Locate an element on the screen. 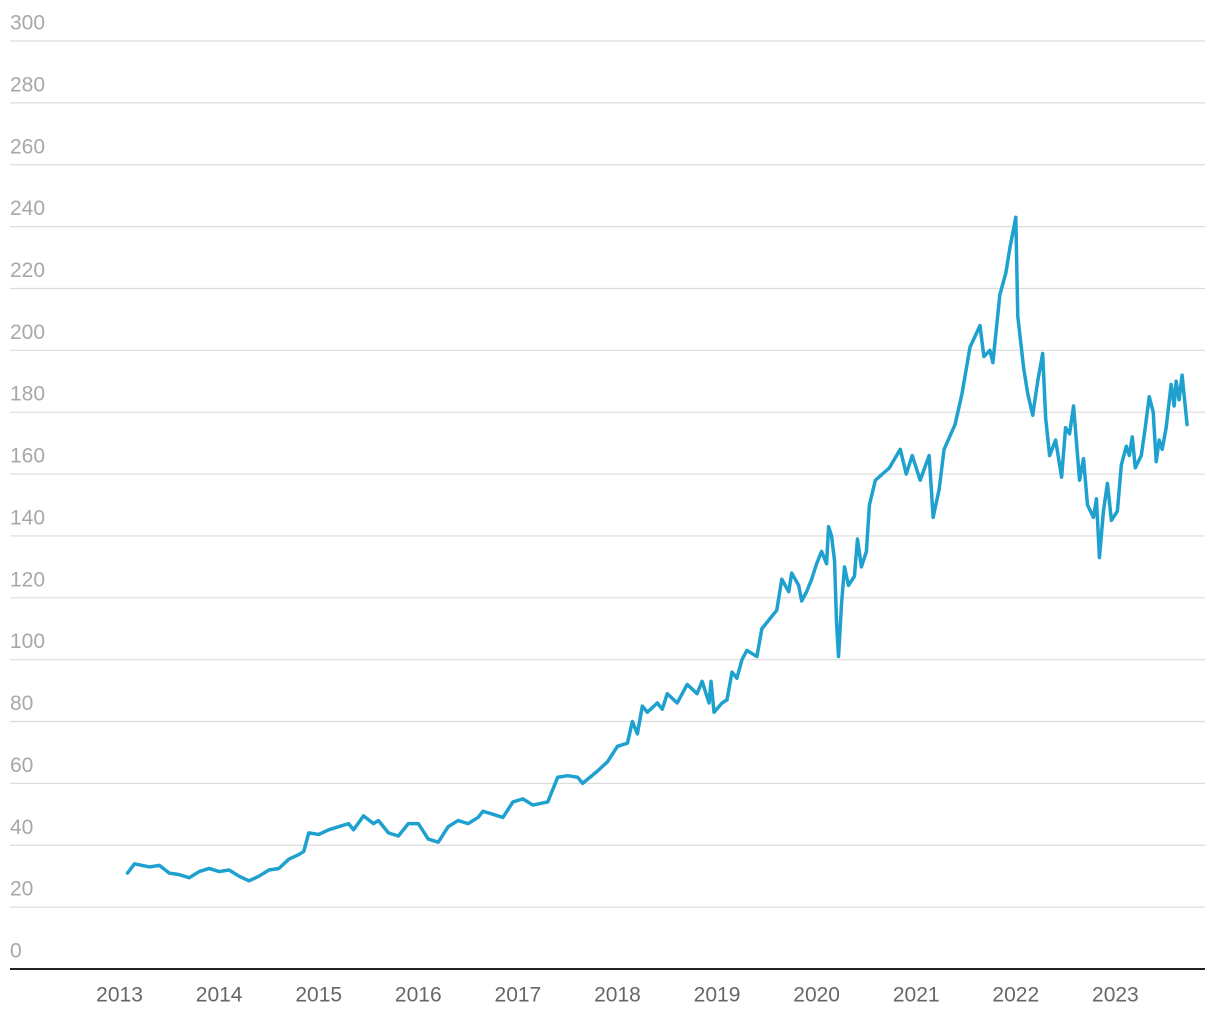  x-tick-label: 2013 is located at coordinates (119, 995).